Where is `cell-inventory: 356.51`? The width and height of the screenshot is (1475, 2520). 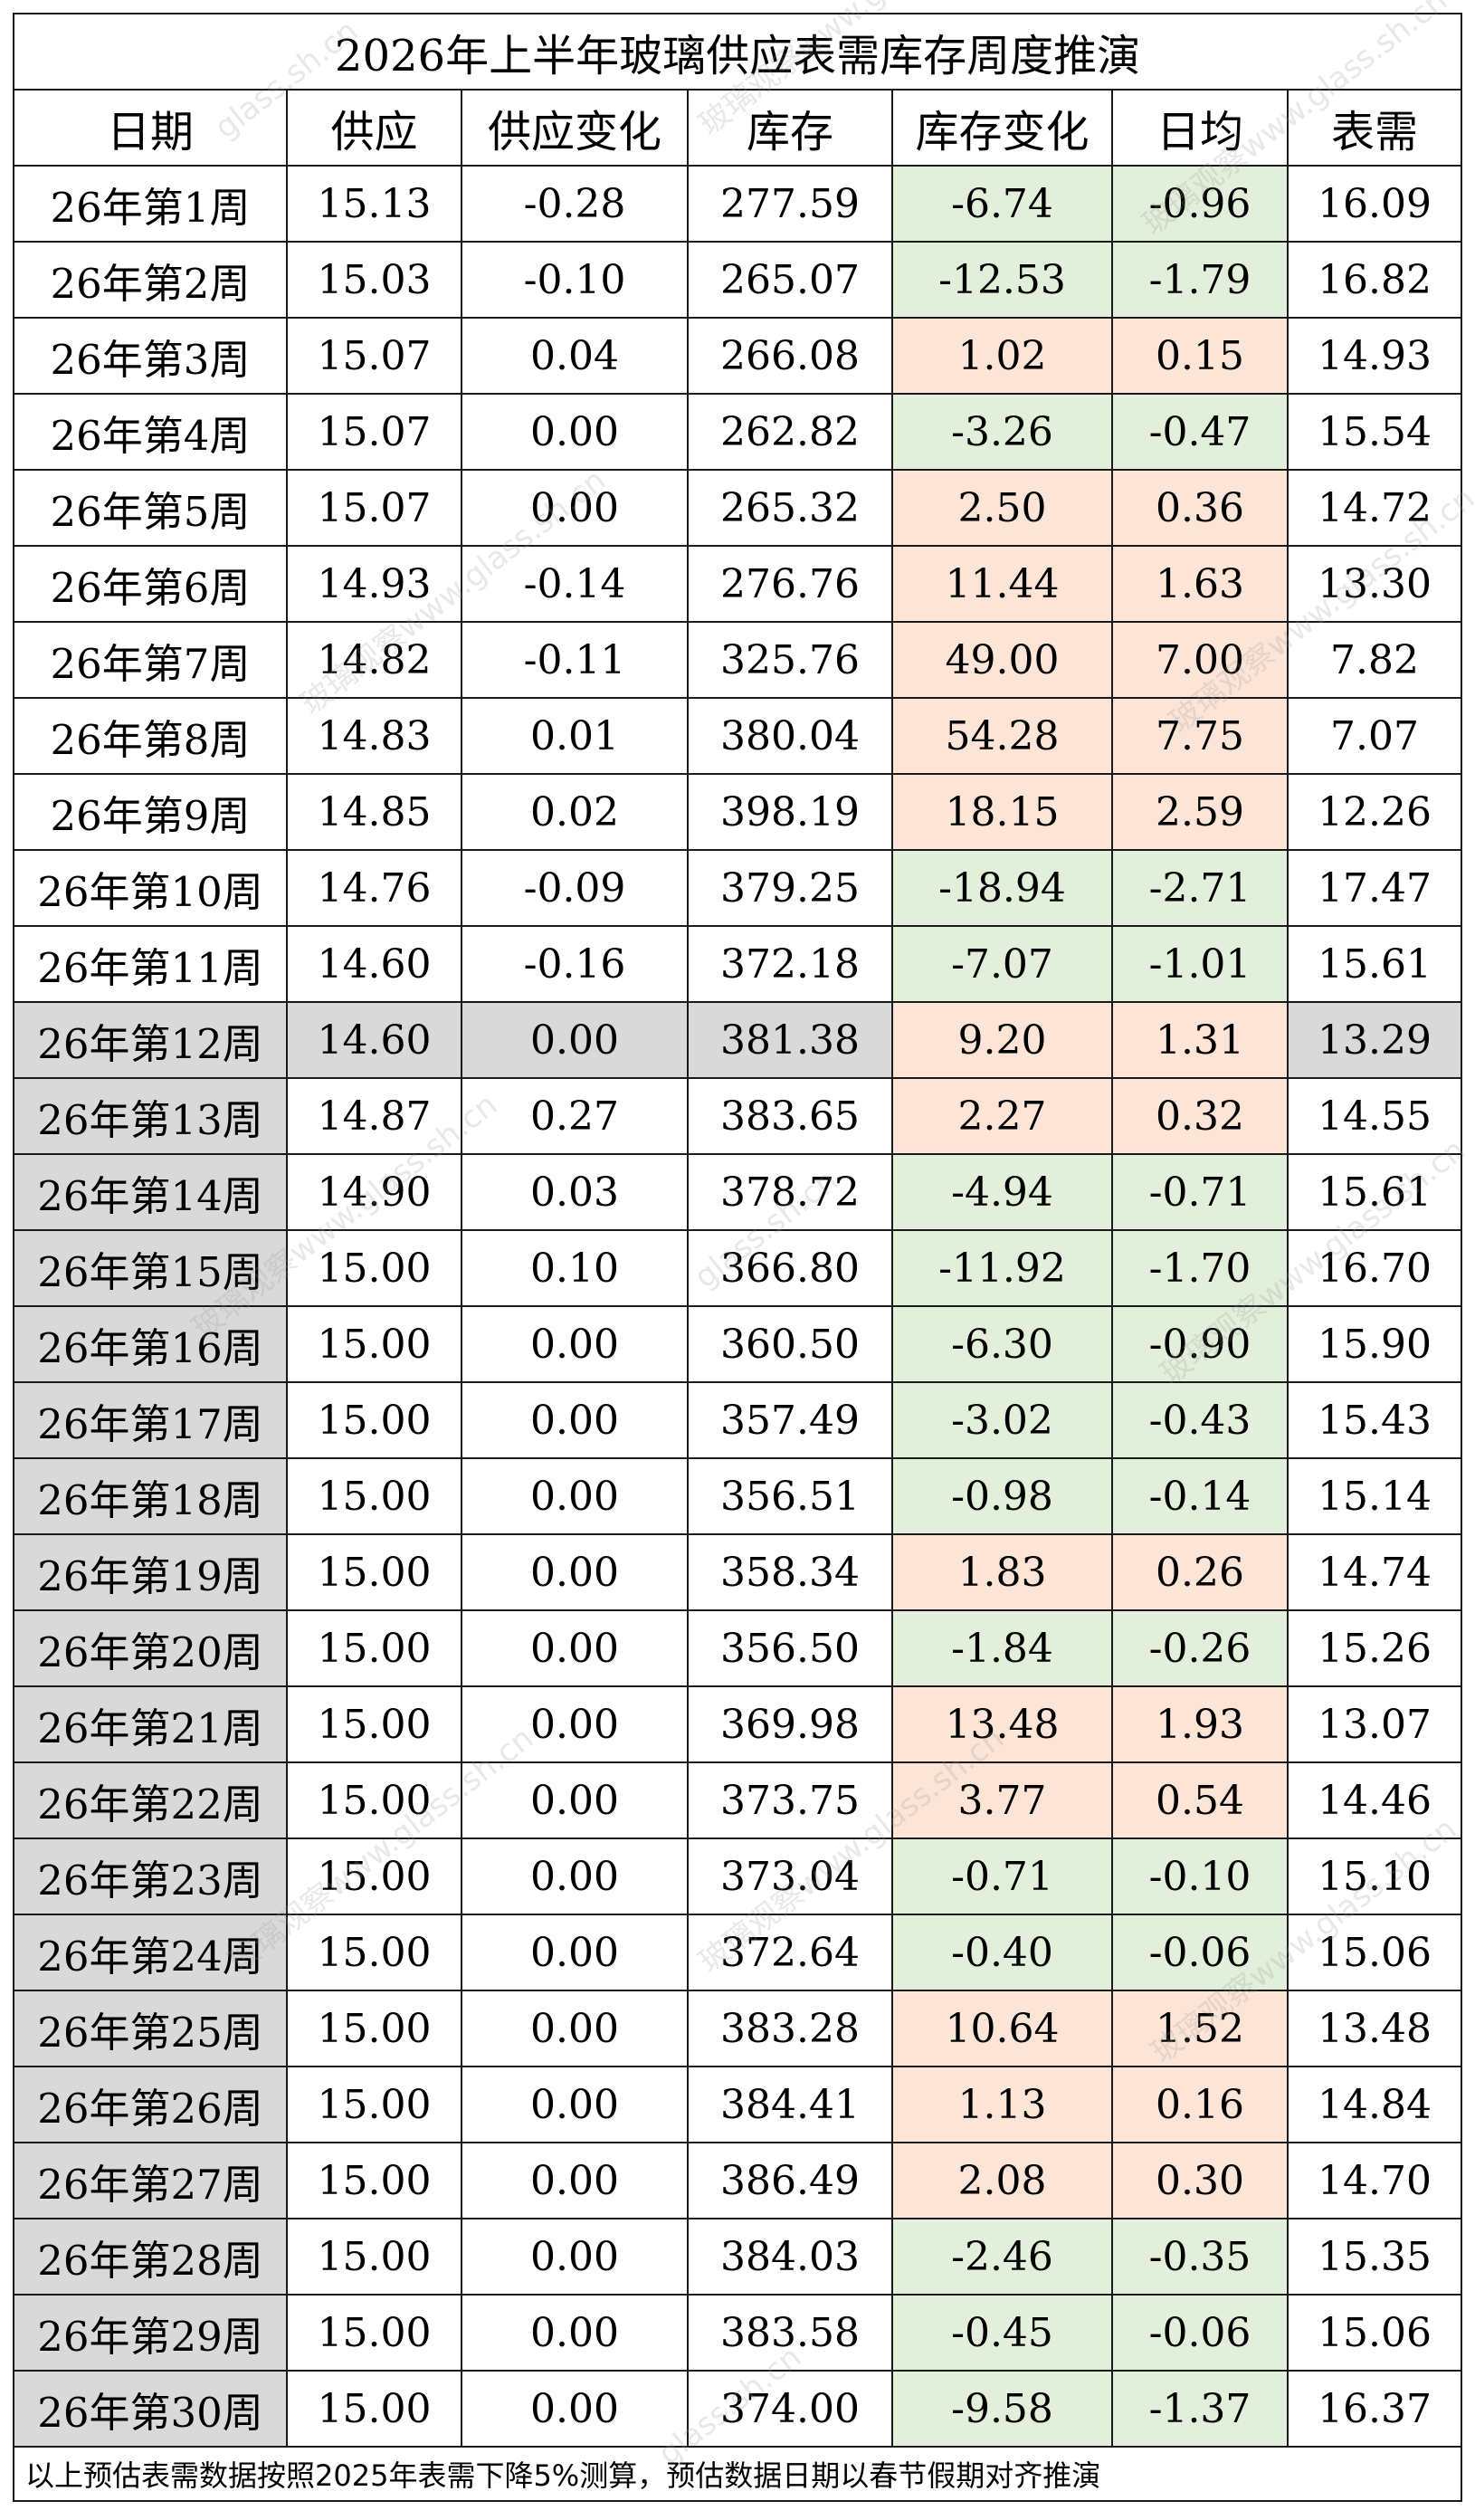
cell-inventory: 356.51 is located at coordinates (790, 1496).